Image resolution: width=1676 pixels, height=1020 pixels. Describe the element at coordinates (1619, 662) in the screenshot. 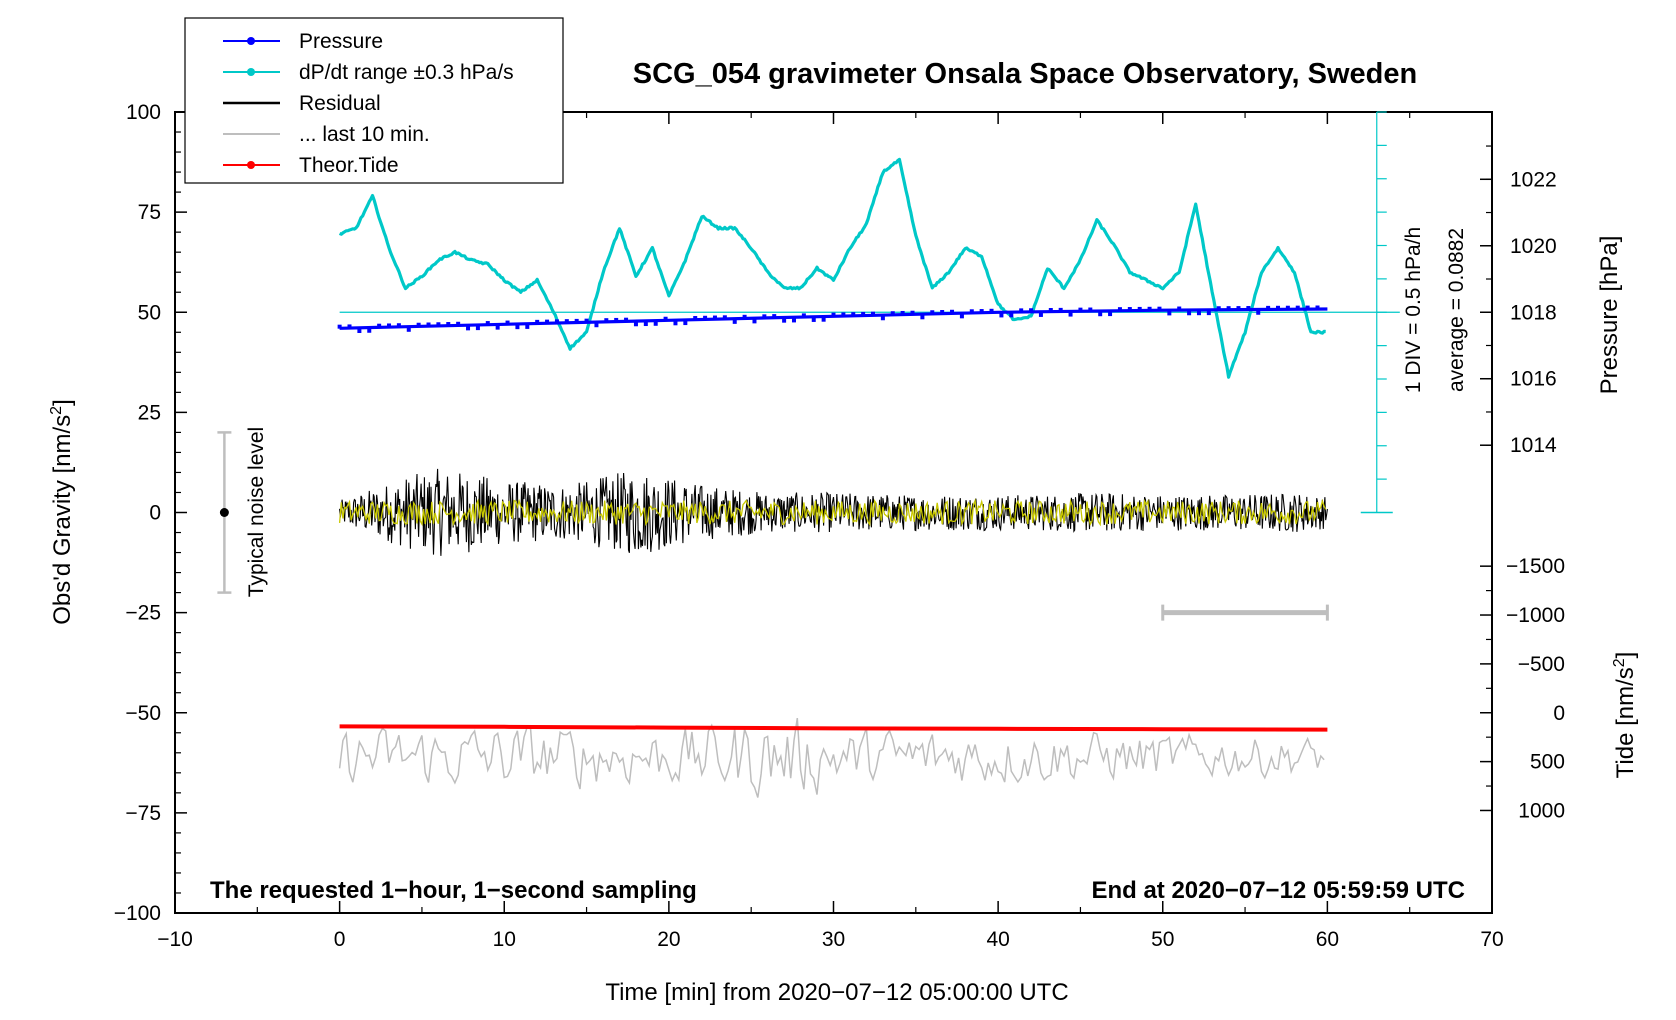

I see `tide-axis-title-sup: 2` at that location.